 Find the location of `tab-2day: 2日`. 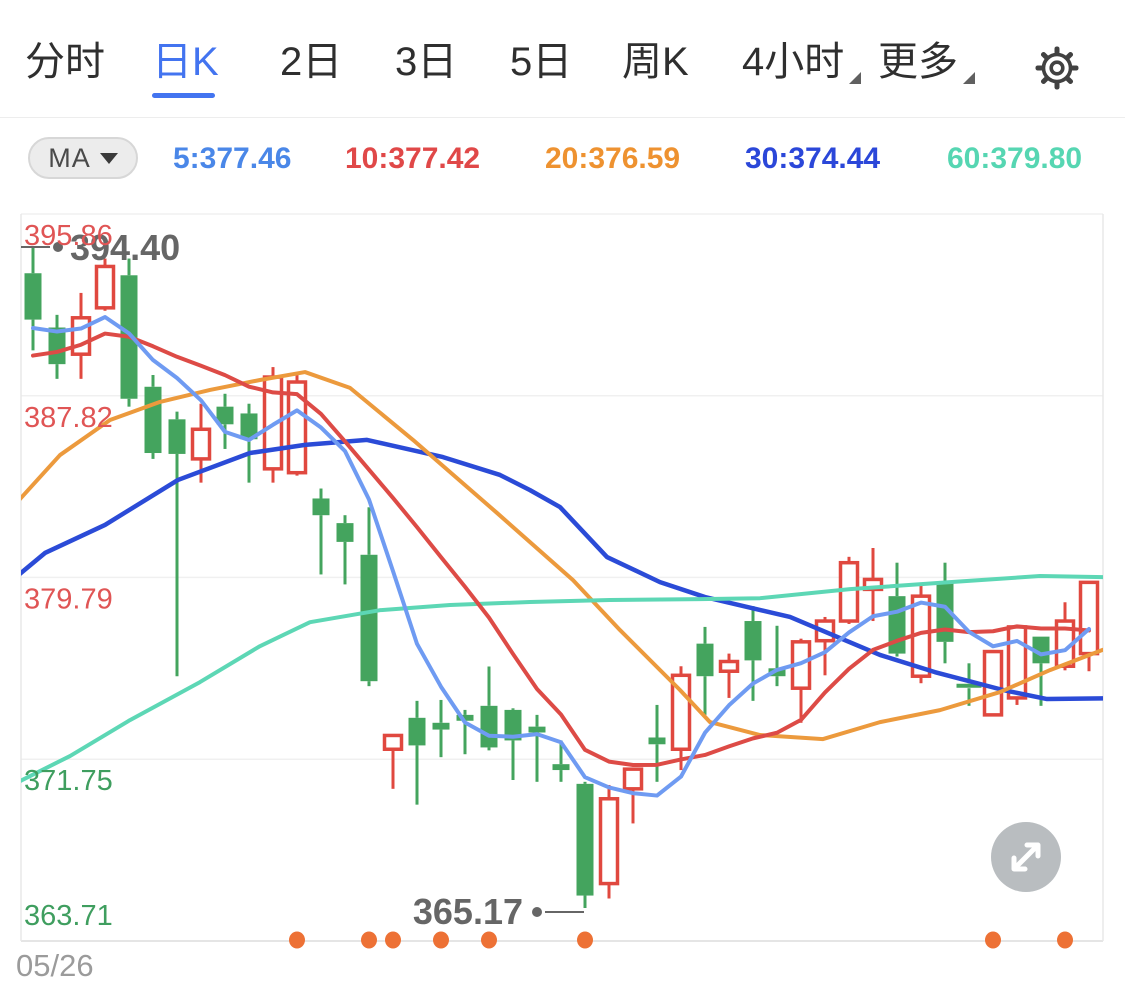

tab-2day: 2日 is located at coordinates (311, 62).